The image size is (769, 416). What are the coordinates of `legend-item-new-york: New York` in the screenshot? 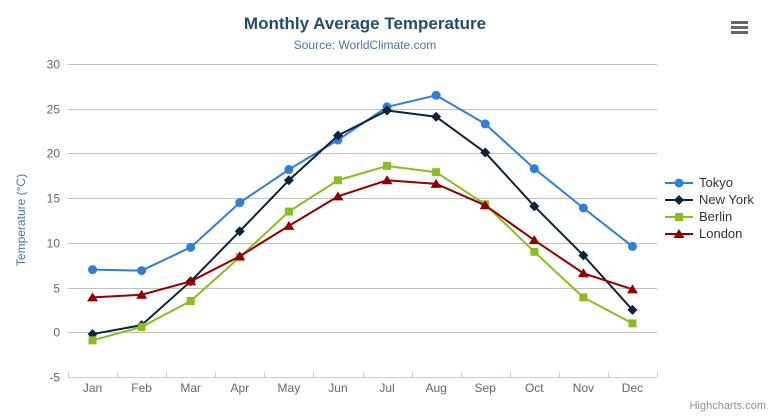 It's located at (709, 199).